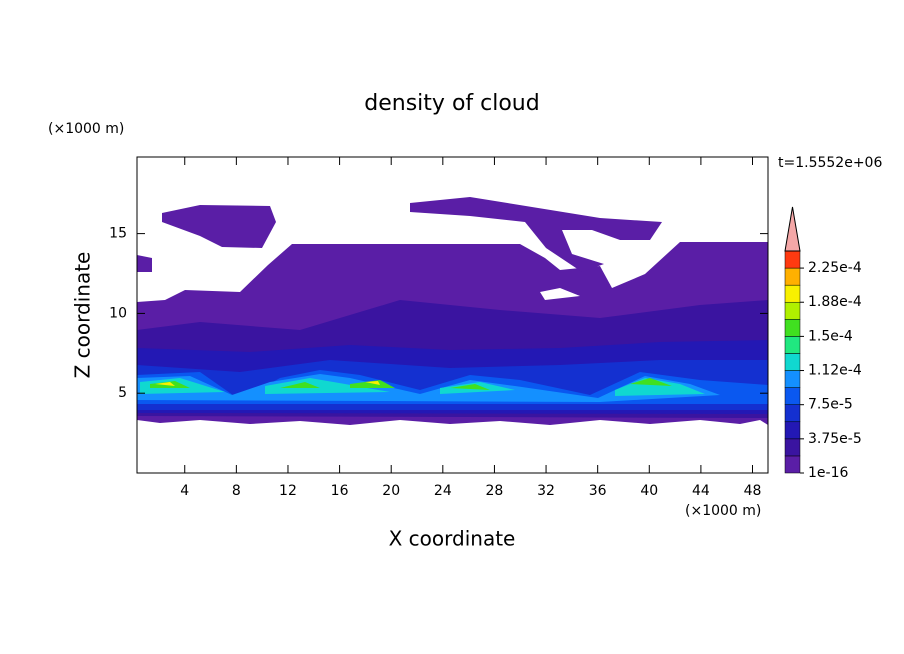 The image size is (904, 654). What do you see at coordinates (830, 336) in the screenshot?
I see `colorbar-tick-label: 1.5e-4` at bounding box center [830, 336].